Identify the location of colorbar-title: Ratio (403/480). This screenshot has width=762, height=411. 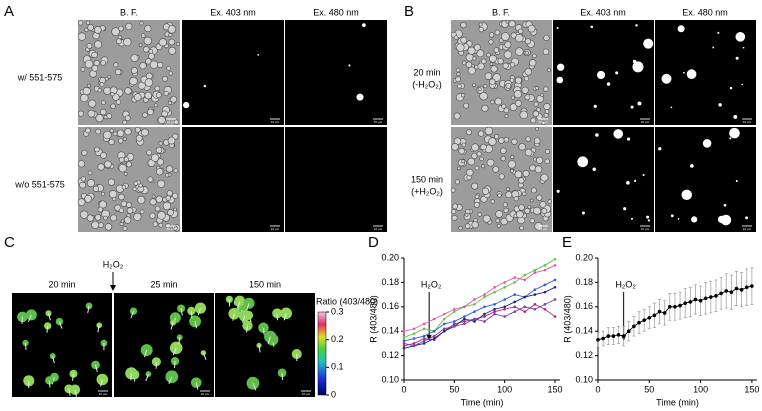
(347, 301).